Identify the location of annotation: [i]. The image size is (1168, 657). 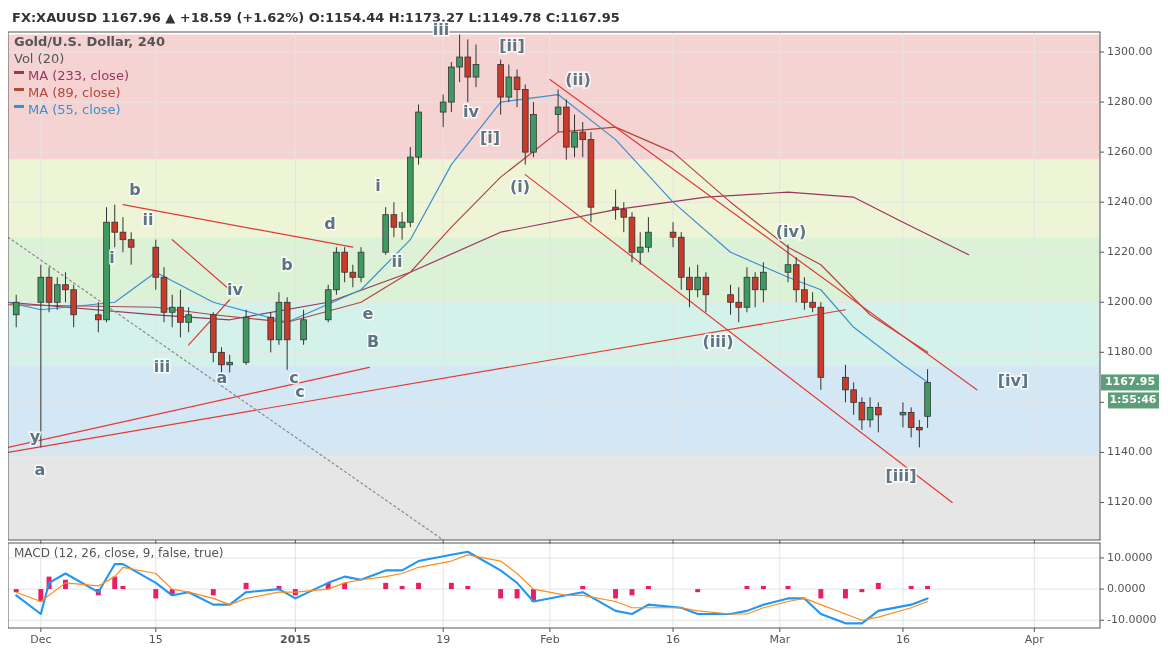
(490, 137).